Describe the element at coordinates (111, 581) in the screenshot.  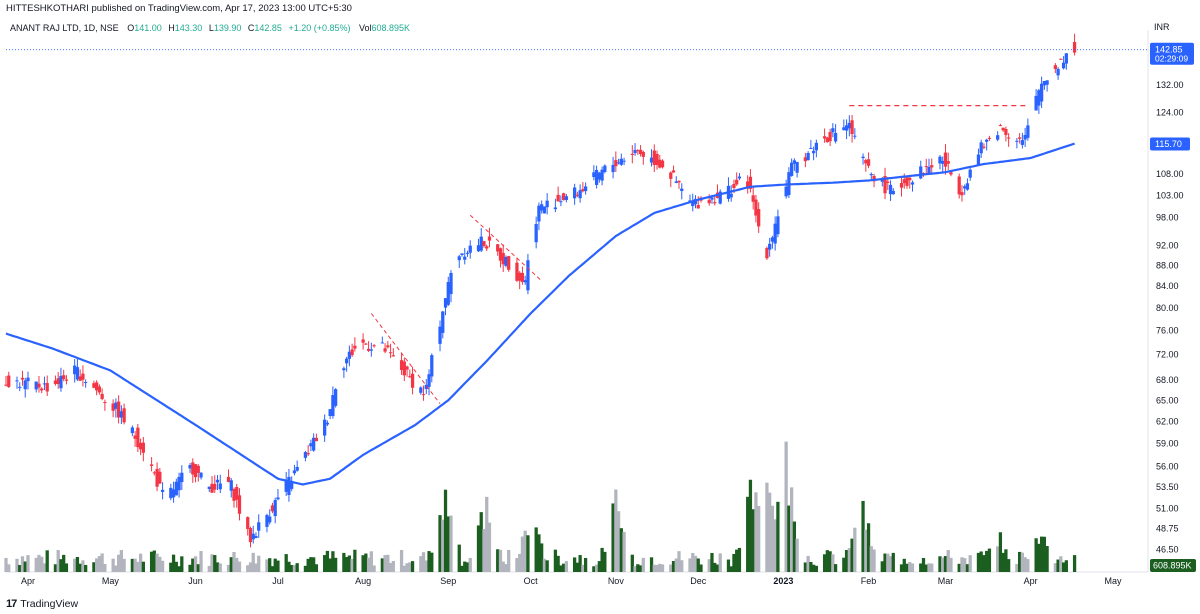
I see `x-tick-label: May` at that location.